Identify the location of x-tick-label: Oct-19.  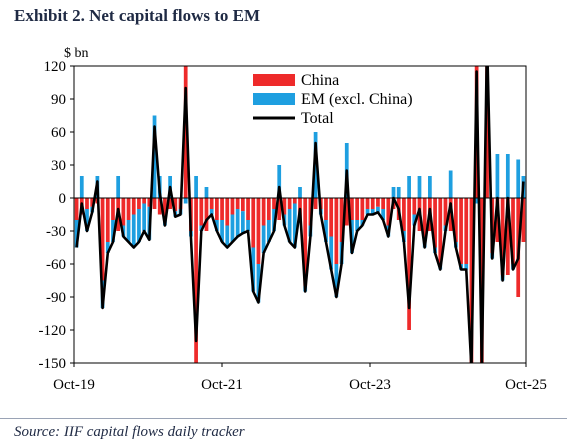
(74, 385).